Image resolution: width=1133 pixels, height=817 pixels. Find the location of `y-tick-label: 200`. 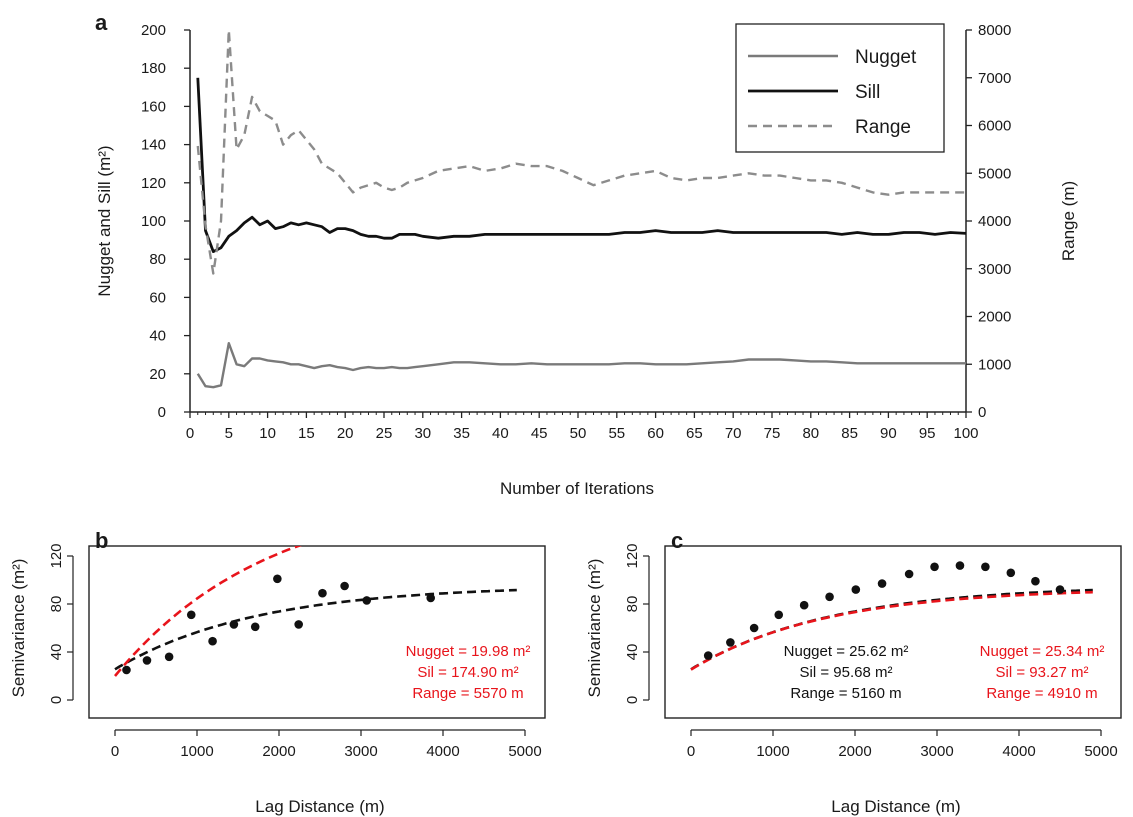

y-tick-label: 200 is located at coordinates (153, 30).